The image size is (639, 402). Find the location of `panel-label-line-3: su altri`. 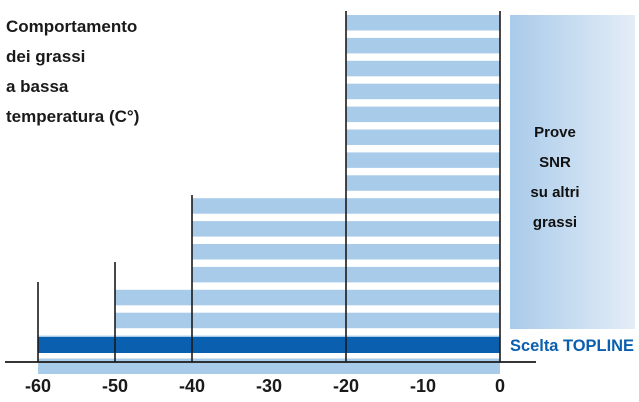

panel-label-line-3: su altri is located at coordinates (554, 192).